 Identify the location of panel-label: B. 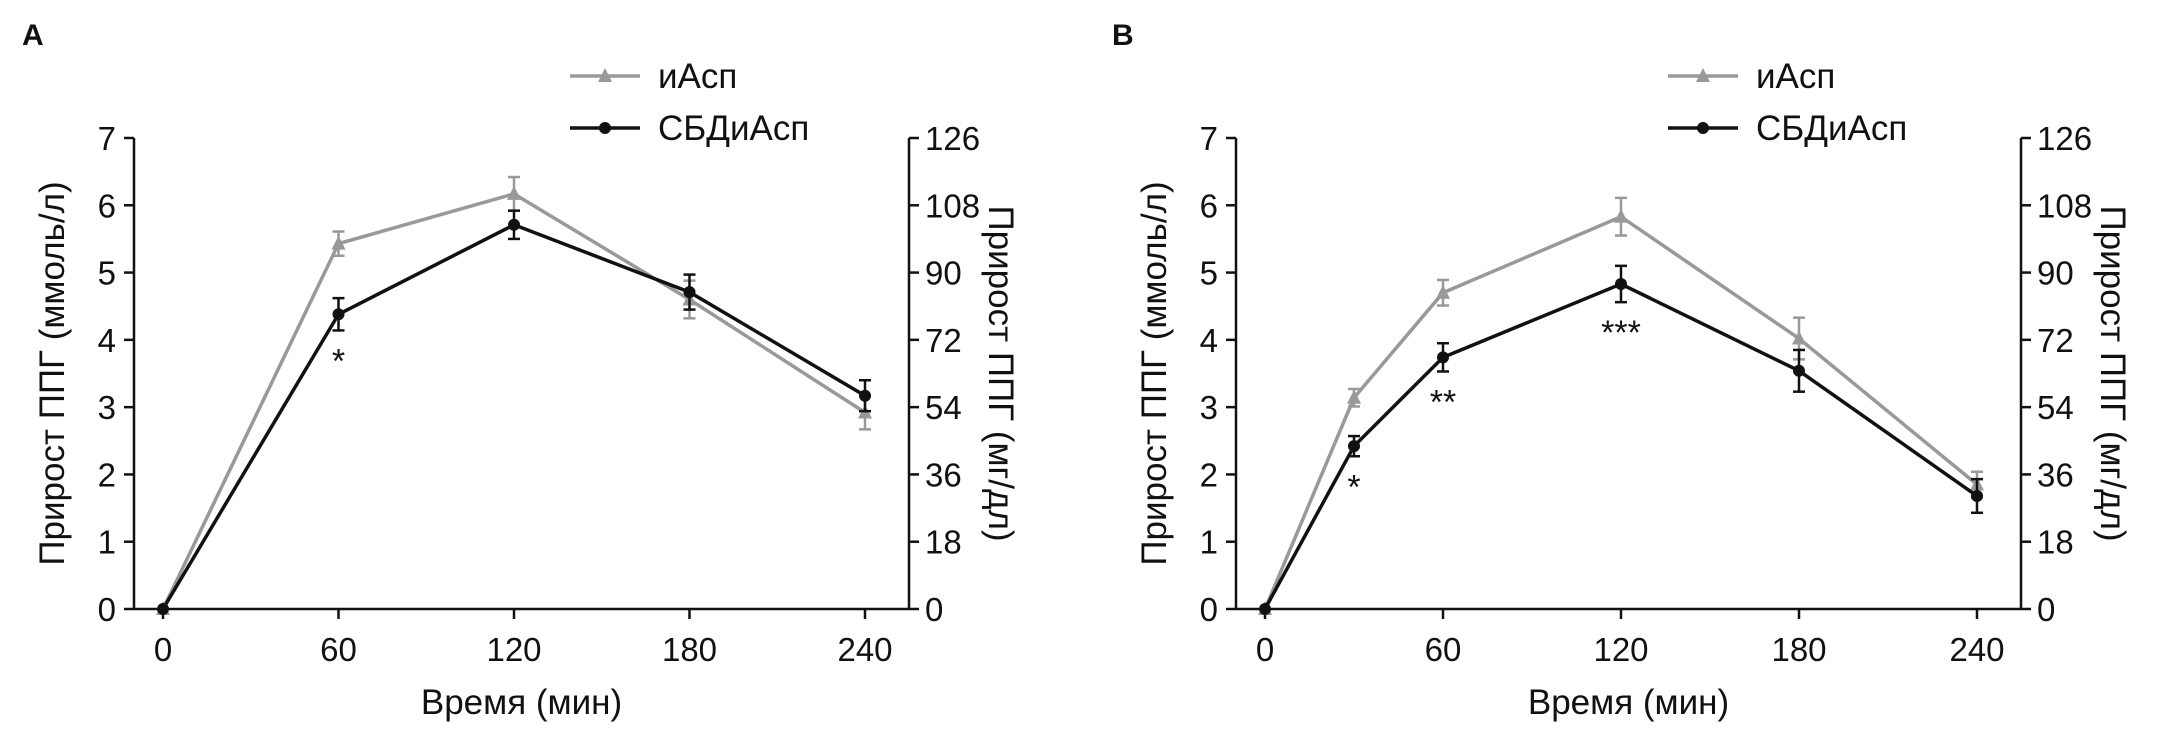
(1123, 35).